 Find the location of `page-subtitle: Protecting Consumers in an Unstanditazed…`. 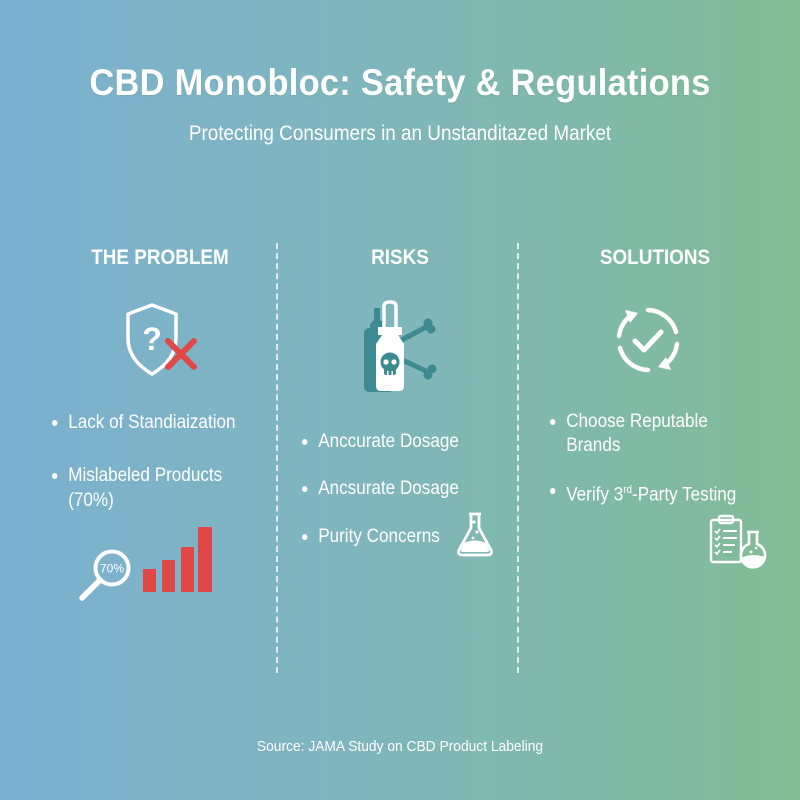

page-subtitle: Protecting Consumers in an Unstanditazed… is located at coordinates (400, 133).